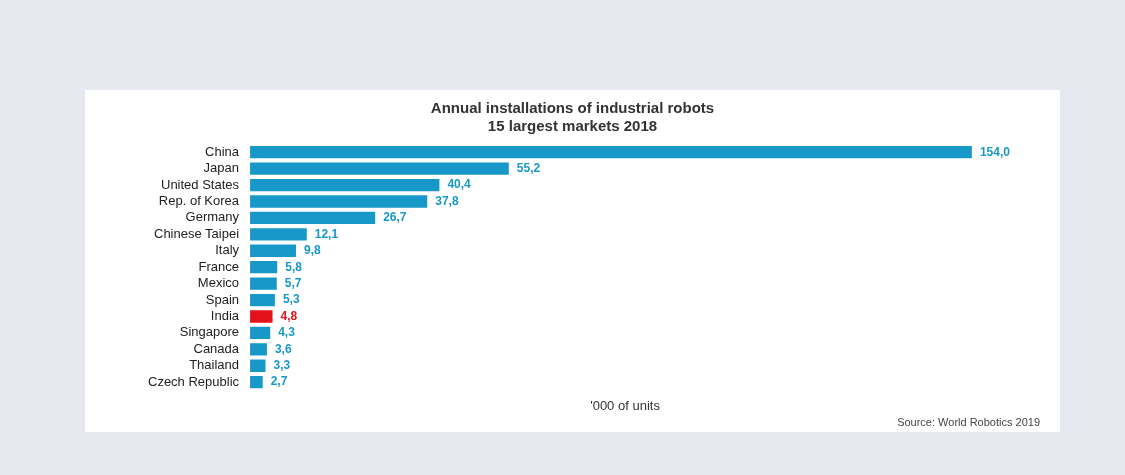 This screenshot has height=475, width=1125. Describe the element at coordinates (326, 233) in the screenshot. I see `data-label: 12,1` at that location.